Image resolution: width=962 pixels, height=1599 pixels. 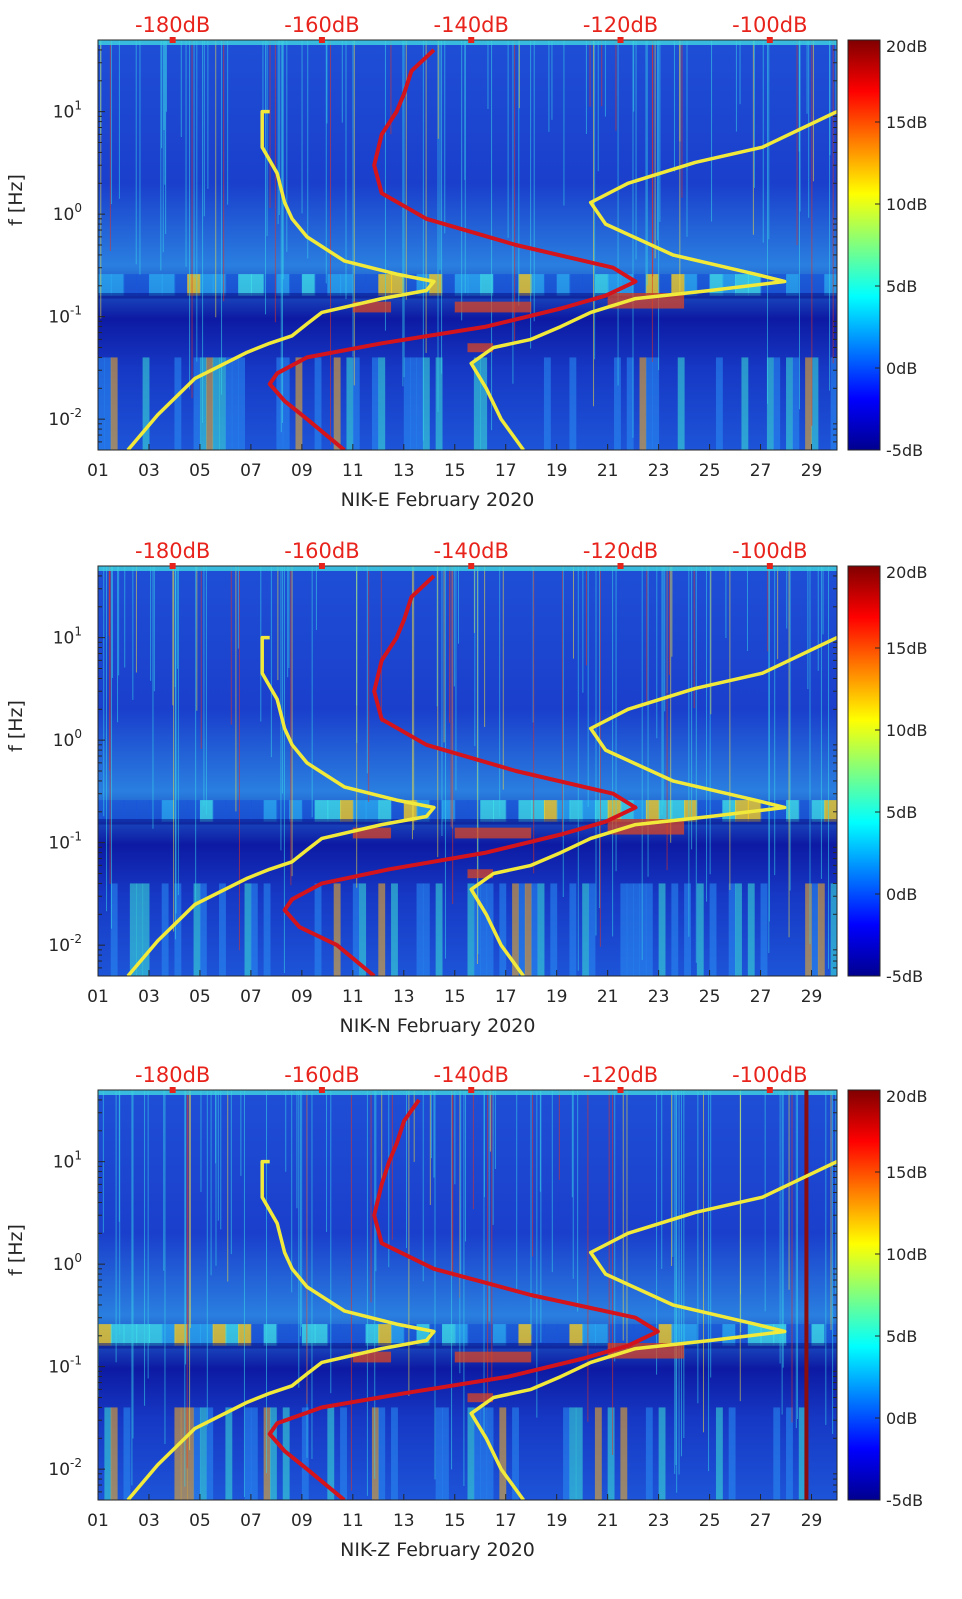 I want to click on x-tick-label: 25, so click(x=710, y=471).